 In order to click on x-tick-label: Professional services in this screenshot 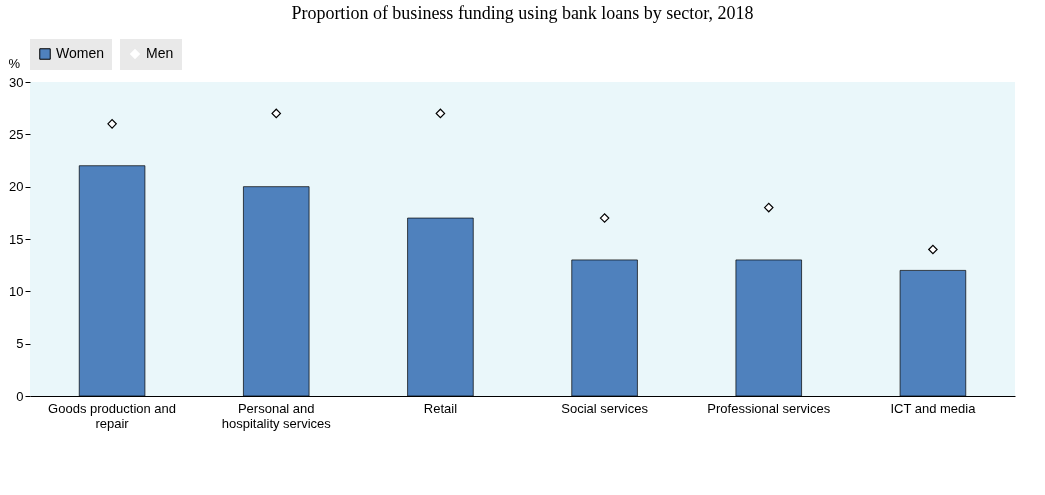, I will do `click(769, 408)`.